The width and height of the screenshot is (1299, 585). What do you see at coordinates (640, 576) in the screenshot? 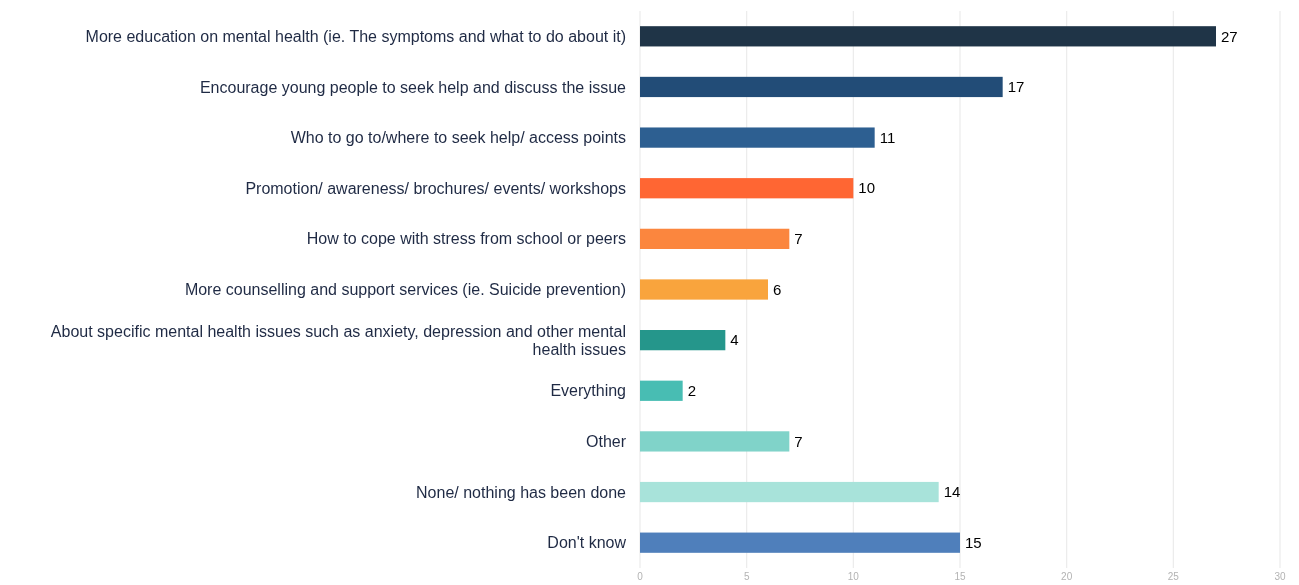
I see `x-tick-label: 0` at bounding box center [640, 576].